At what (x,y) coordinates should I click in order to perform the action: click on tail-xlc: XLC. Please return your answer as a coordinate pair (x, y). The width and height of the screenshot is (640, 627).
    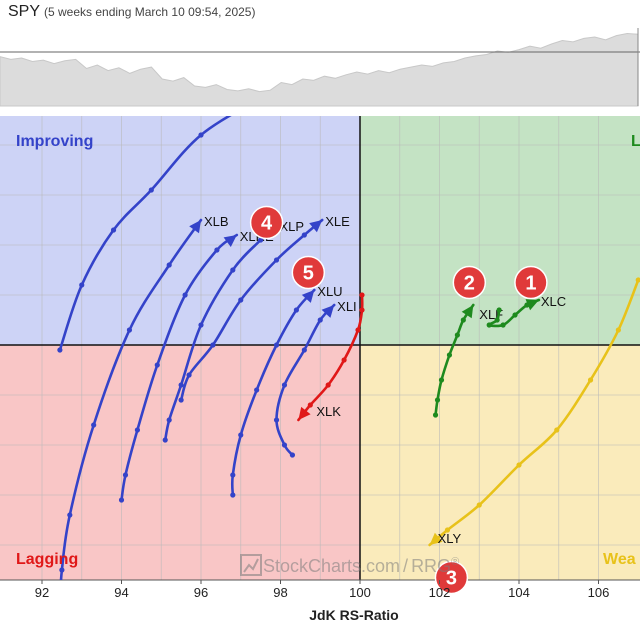
    Looking at the image, I should click on (526, 311).